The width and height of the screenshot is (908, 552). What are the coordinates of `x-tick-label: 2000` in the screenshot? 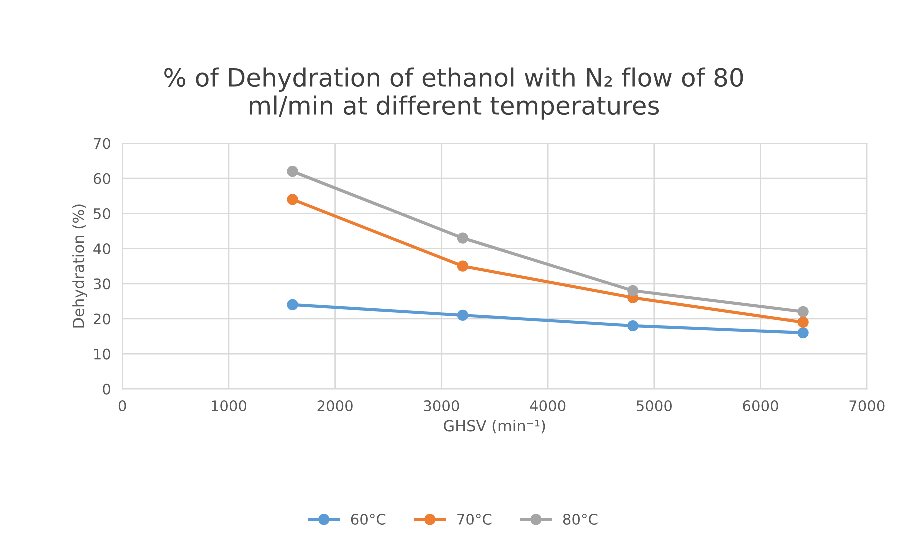 It's located at (335, 406).